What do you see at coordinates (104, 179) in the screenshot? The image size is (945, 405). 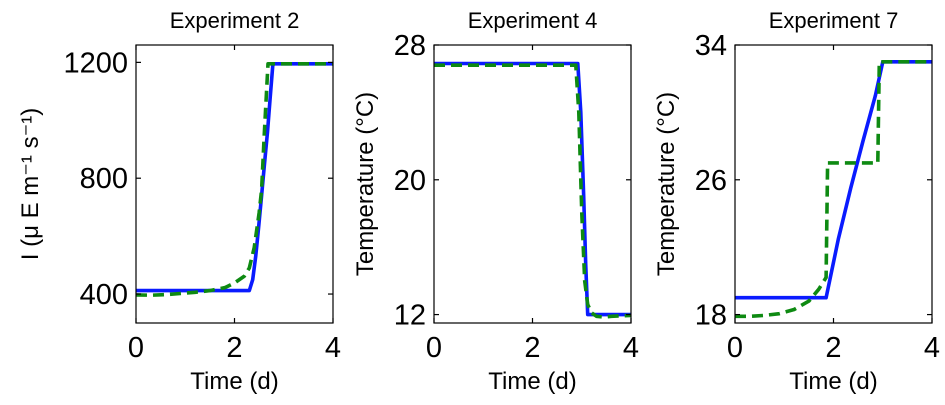 I see `y-tick-label: 800` at bounding box center [104, 179].